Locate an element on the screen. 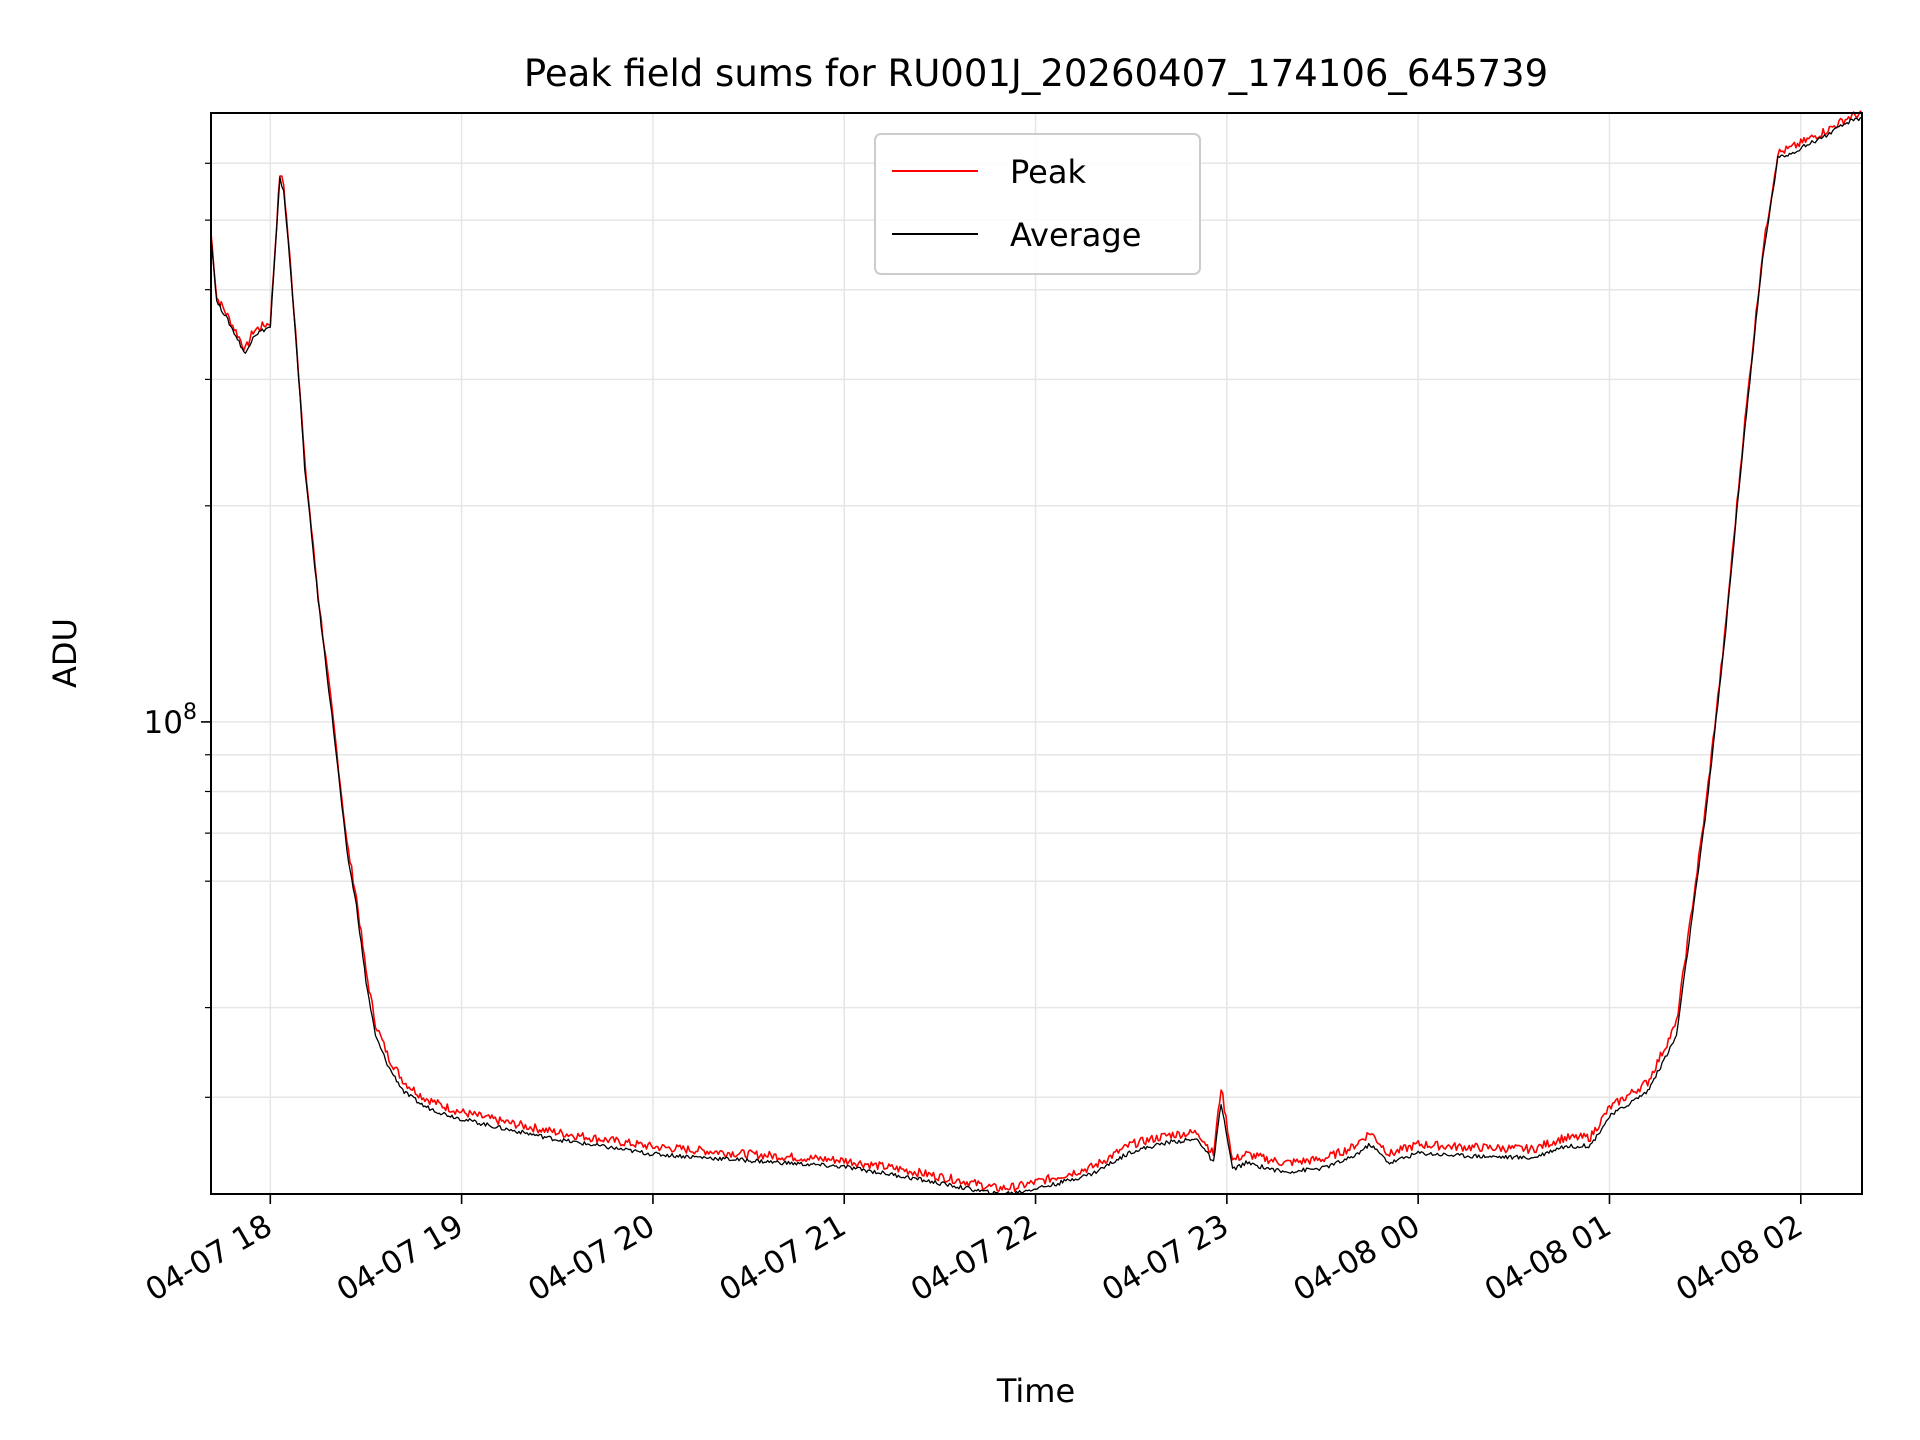 This screenshot has width=1920, height=1440. legend-box is located at coordinates (1037, 204).